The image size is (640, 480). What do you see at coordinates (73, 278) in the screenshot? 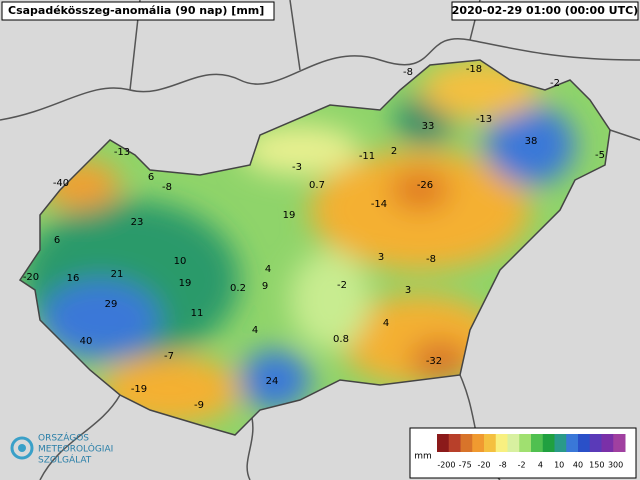
I see `station-value: 16` at bounding box center [73, 278].